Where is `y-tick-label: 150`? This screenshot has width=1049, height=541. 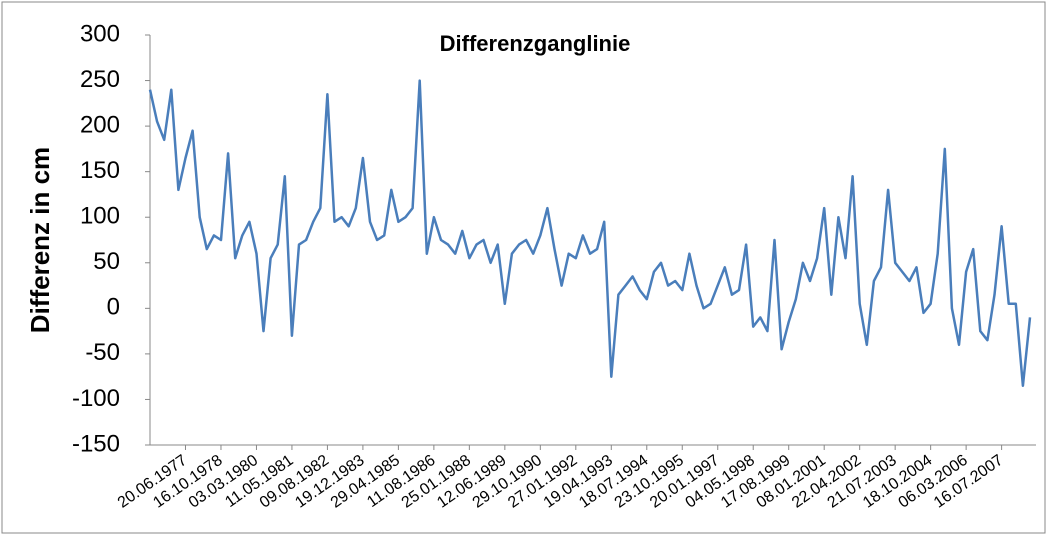 y-tick-label: 150 is located at coordinates (100, 170).